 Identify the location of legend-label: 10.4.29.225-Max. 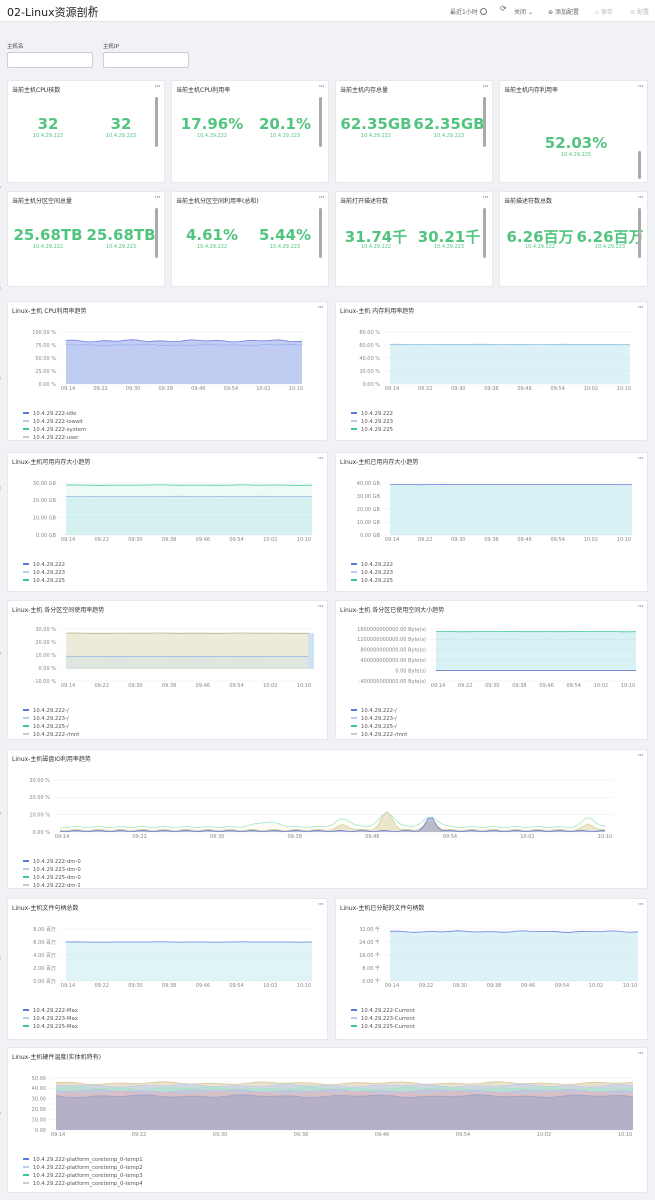
(55, 1027).